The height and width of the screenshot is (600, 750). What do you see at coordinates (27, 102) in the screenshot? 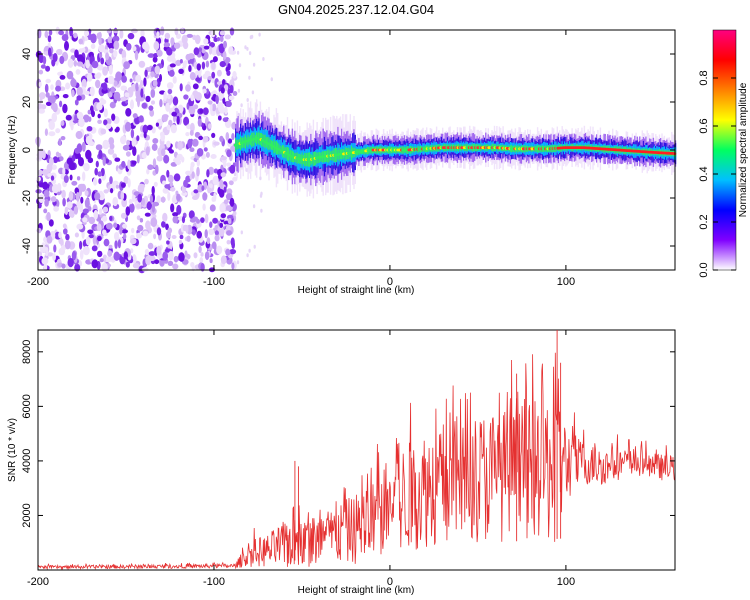
I see `spectrogram-y-tick-label: 20` at bounding box center [27, 102].